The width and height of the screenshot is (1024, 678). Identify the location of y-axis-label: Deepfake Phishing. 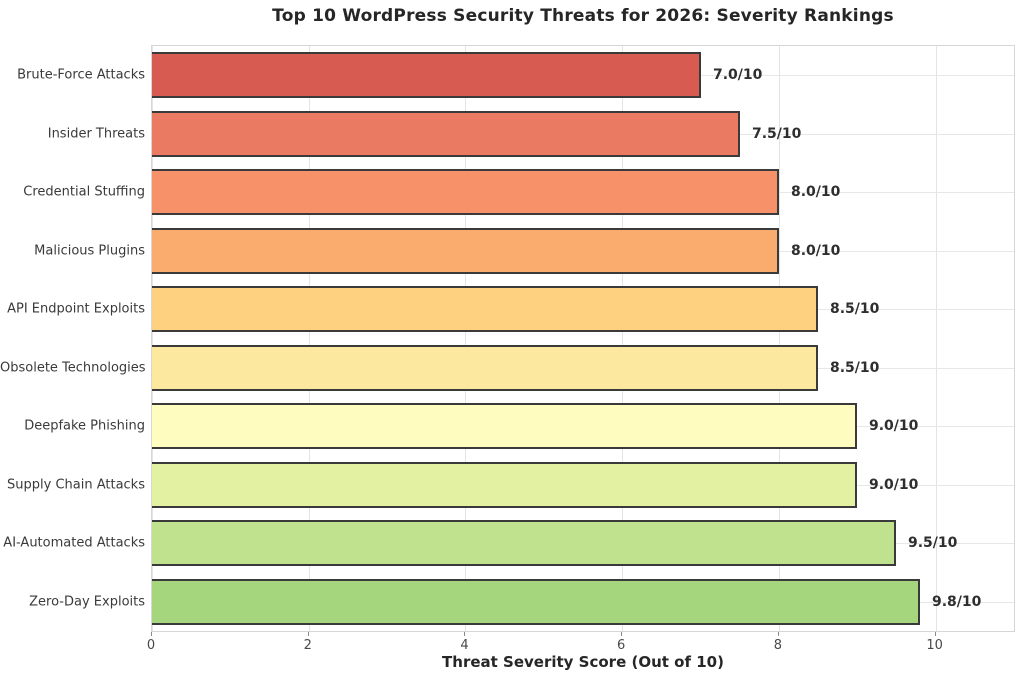
(84, 426).